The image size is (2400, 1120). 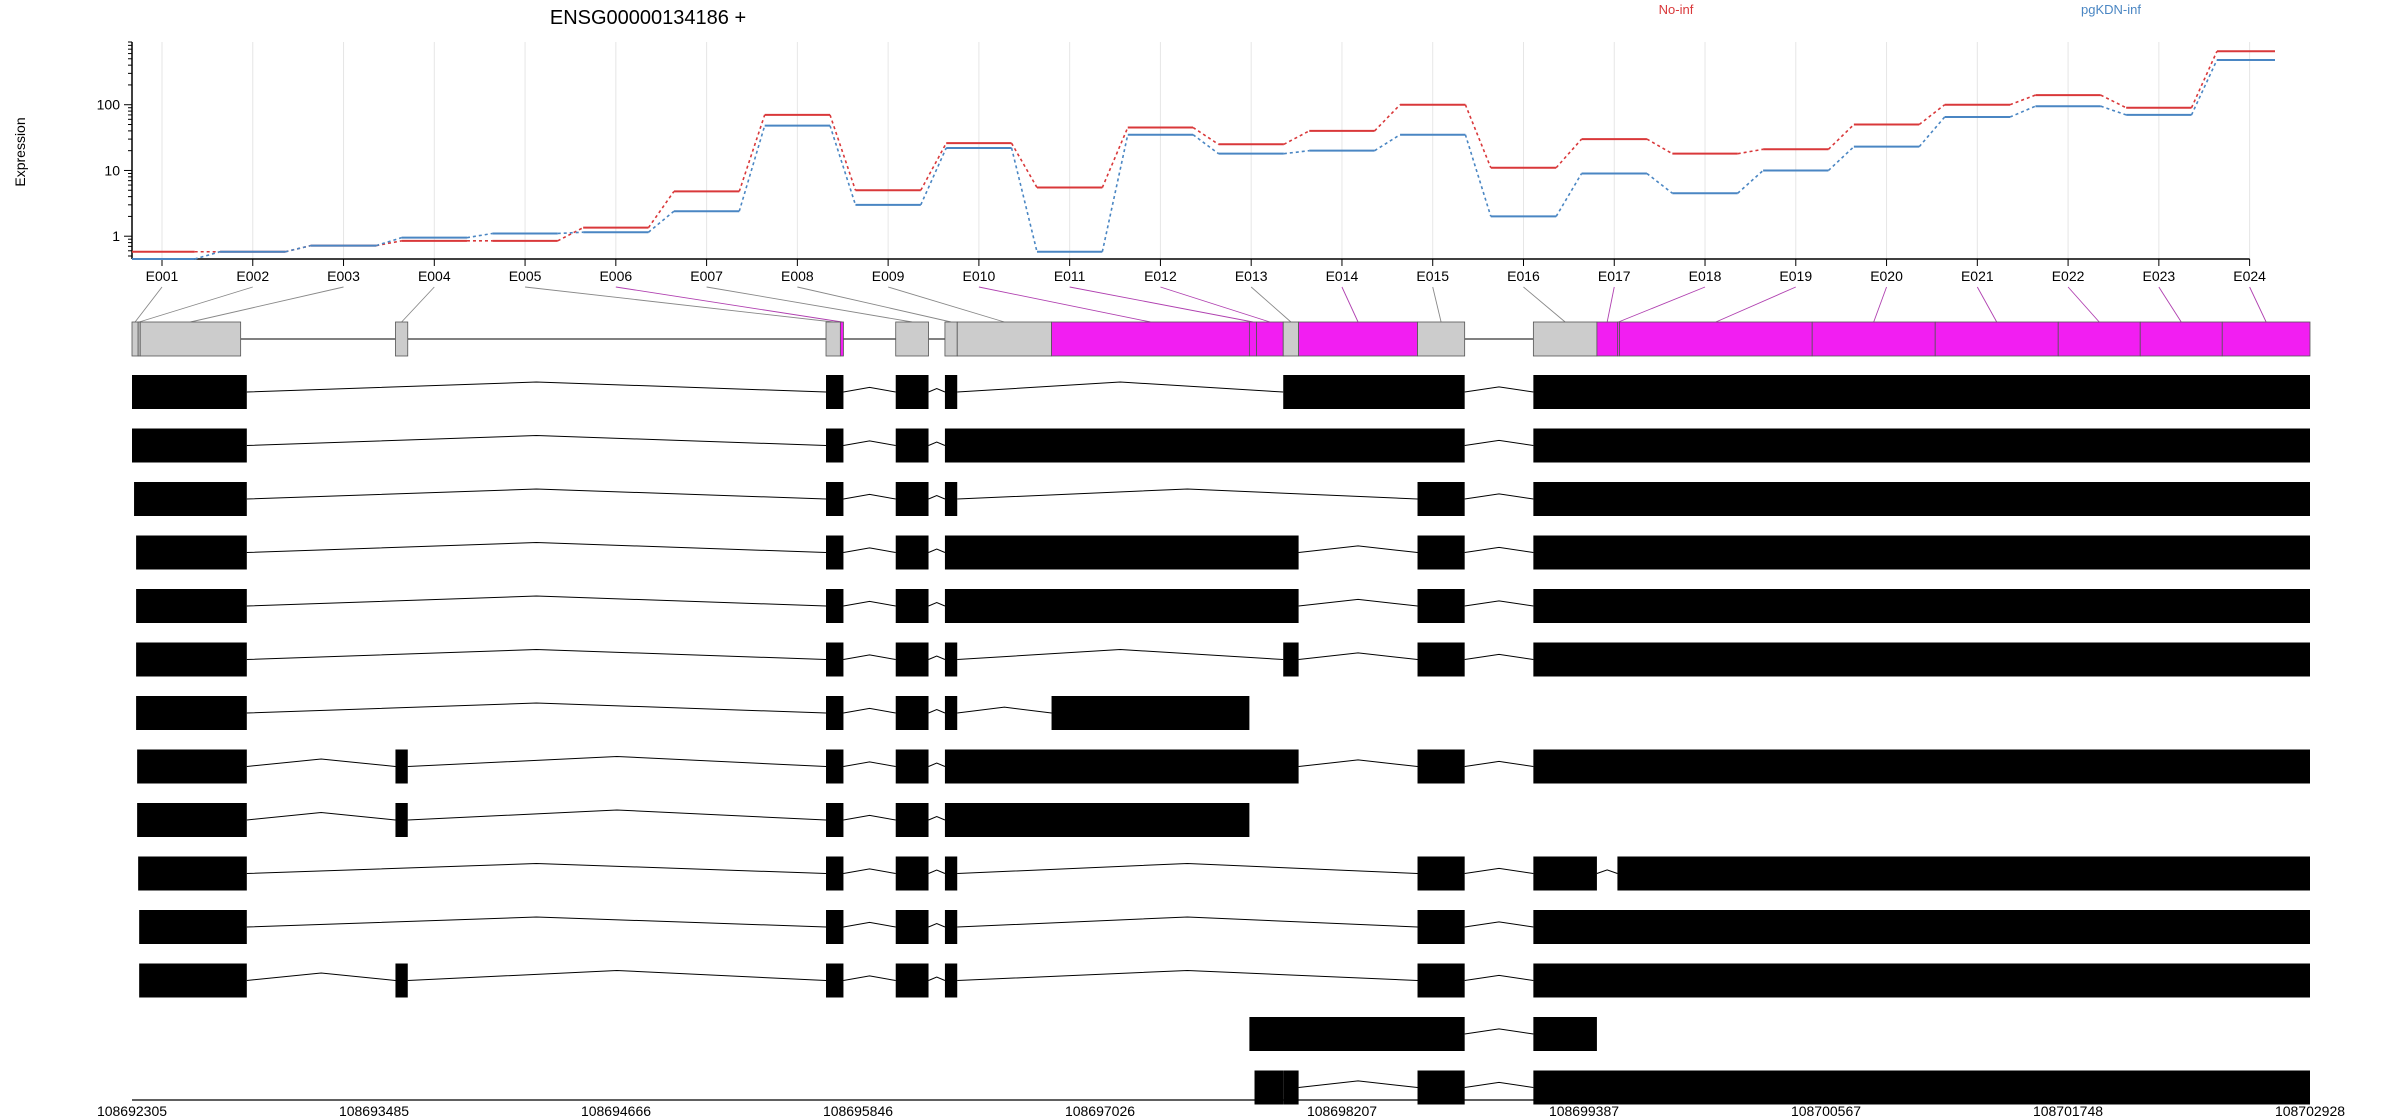 What do you see at coordinates (374, 1111) in the screenshot?
I see `genomic-tick-label: 108693485` at bounding box center [374, 1111].